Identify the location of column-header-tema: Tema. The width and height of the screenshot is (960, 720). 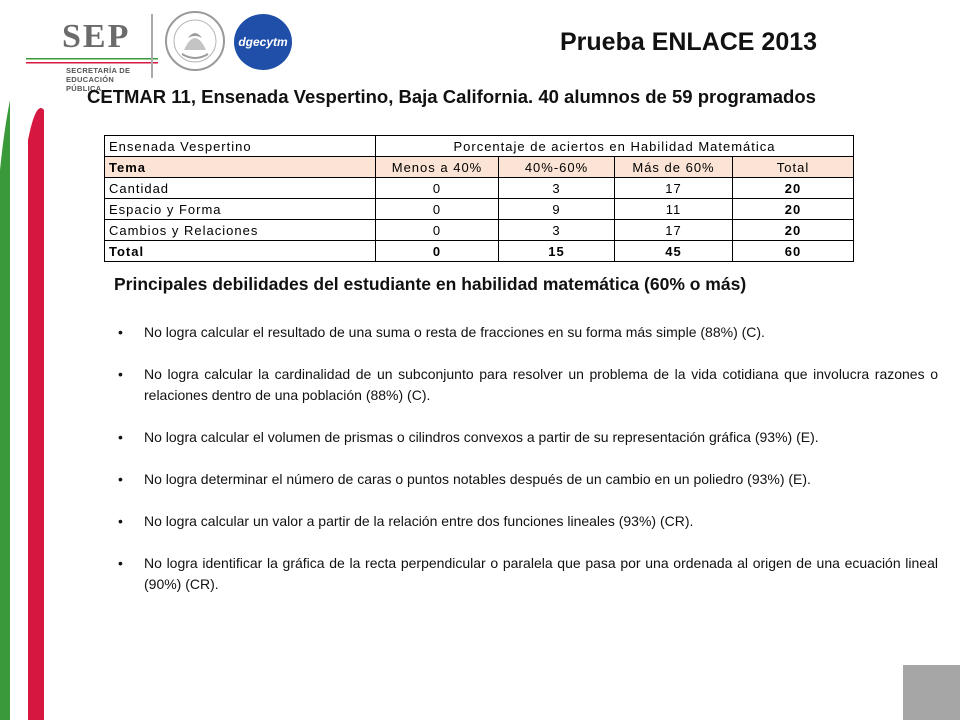
(240, 167).